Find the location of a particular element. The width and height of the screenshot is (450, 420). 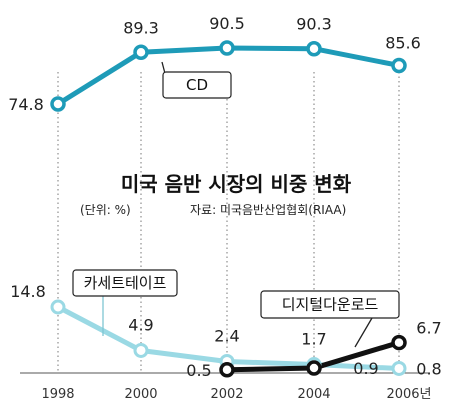

x-tick-label: 2002 is located at coordinates (226, 394).